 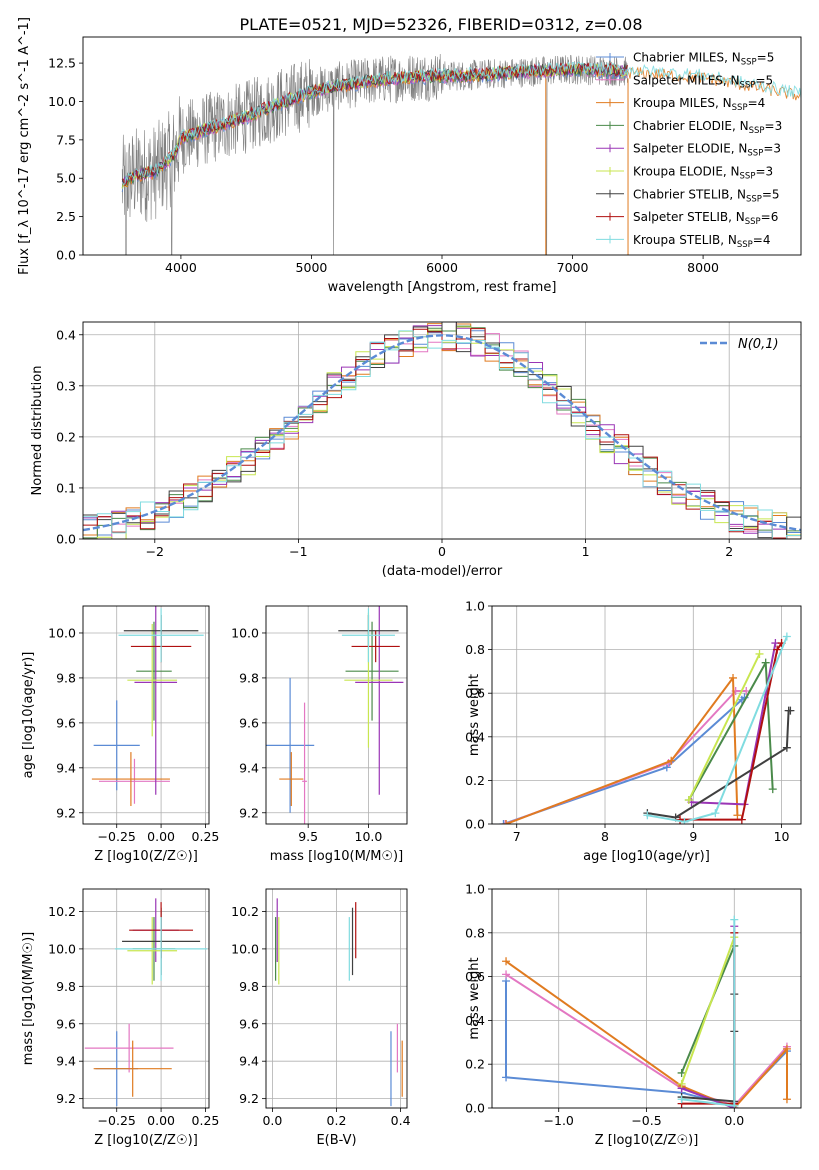 I want to click on x-tick-label: 10, so click(x=782, y=836).